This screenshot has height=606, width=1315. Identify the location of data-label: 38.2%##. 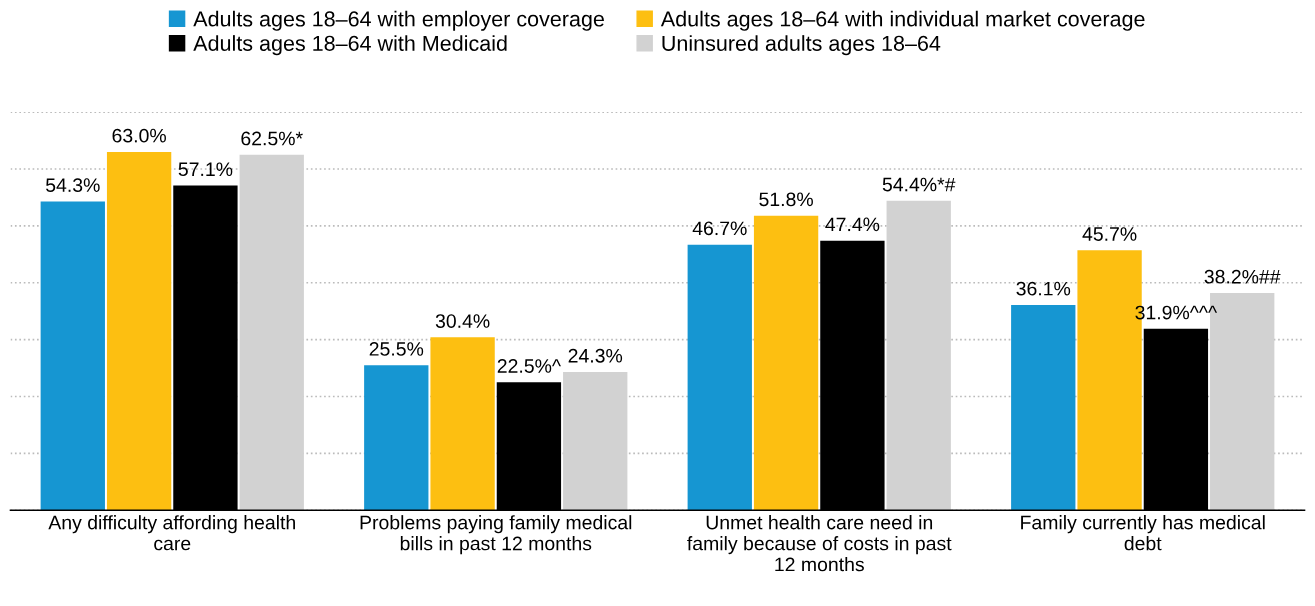
(1242, 276).